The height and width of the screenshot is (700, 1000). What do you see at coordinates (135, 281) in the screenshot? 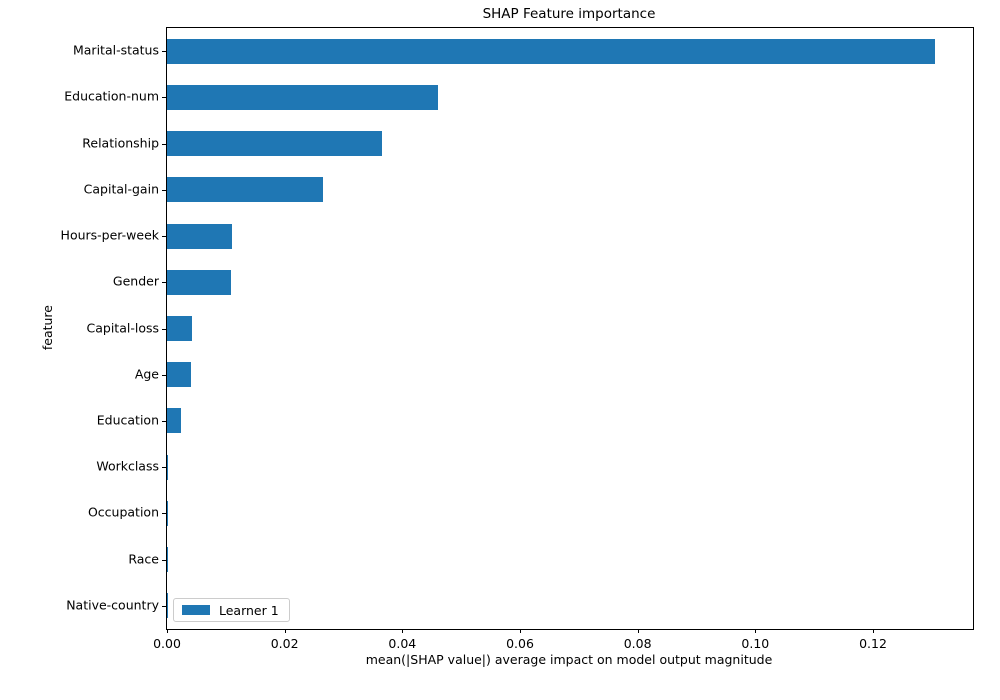
I see `y-tick-label: Gender` at bounding box center [135, 281].